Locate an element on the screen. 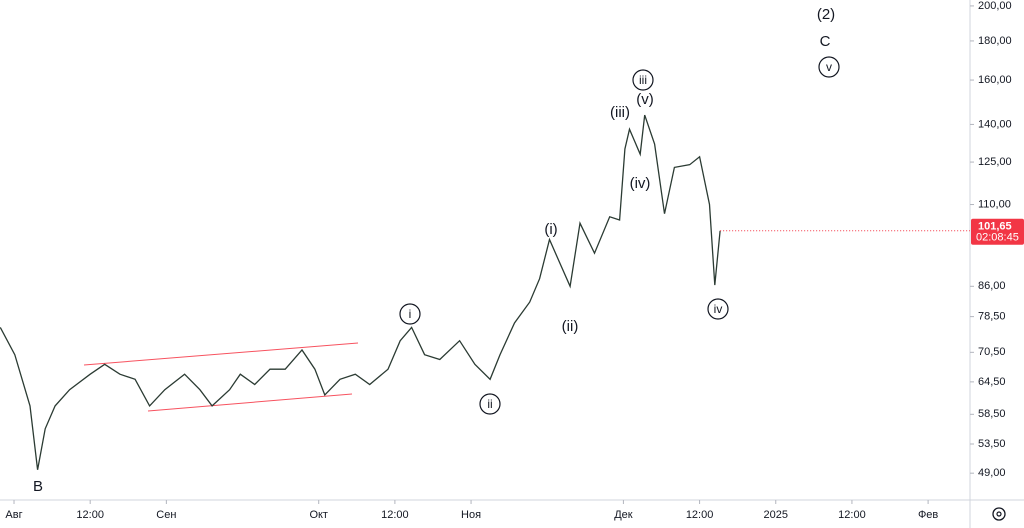  settings-icon-core is located at coordinates (999, 514).